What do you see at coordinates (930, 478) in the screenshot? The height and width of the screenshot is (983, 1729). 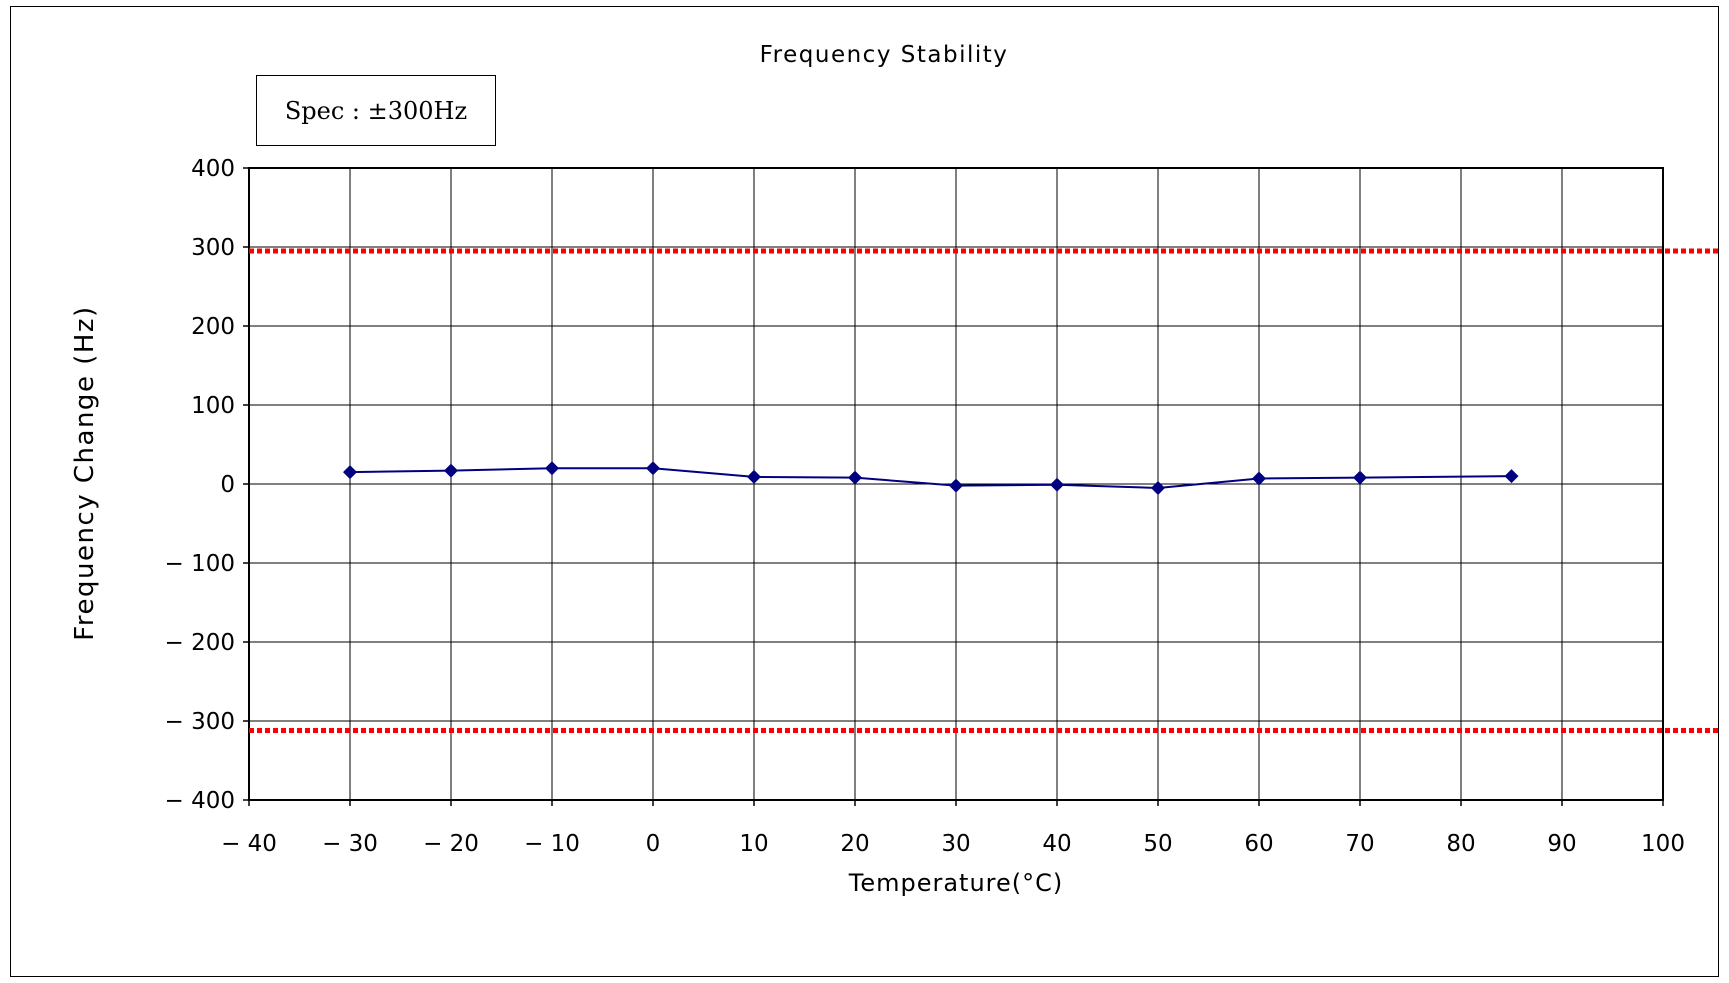 I see `series-line` at bounding box center [930, 478].